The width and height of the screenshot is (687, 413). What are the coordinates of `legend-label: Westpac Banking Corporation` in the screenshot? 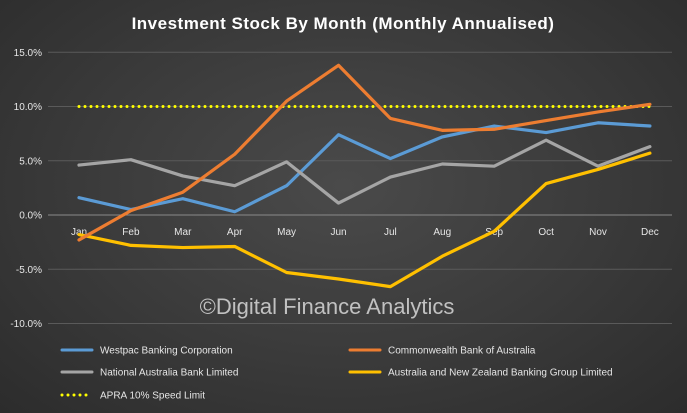 It's located at (166, 351).